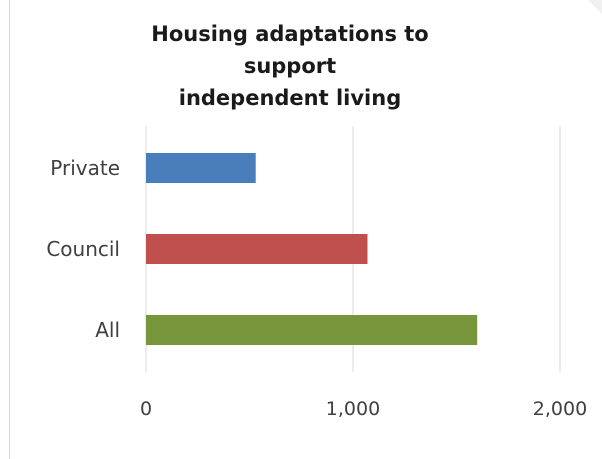 Image resolution: width=602 pixels, height=459 pixels. I want to click on chart-title-line-1: Housing adaptations to support, so click(290, 50).